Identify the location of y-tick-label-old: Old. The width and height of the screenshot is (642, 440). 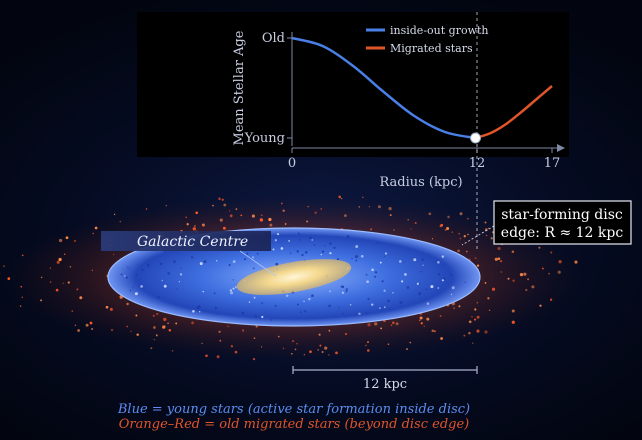
(273, 38).